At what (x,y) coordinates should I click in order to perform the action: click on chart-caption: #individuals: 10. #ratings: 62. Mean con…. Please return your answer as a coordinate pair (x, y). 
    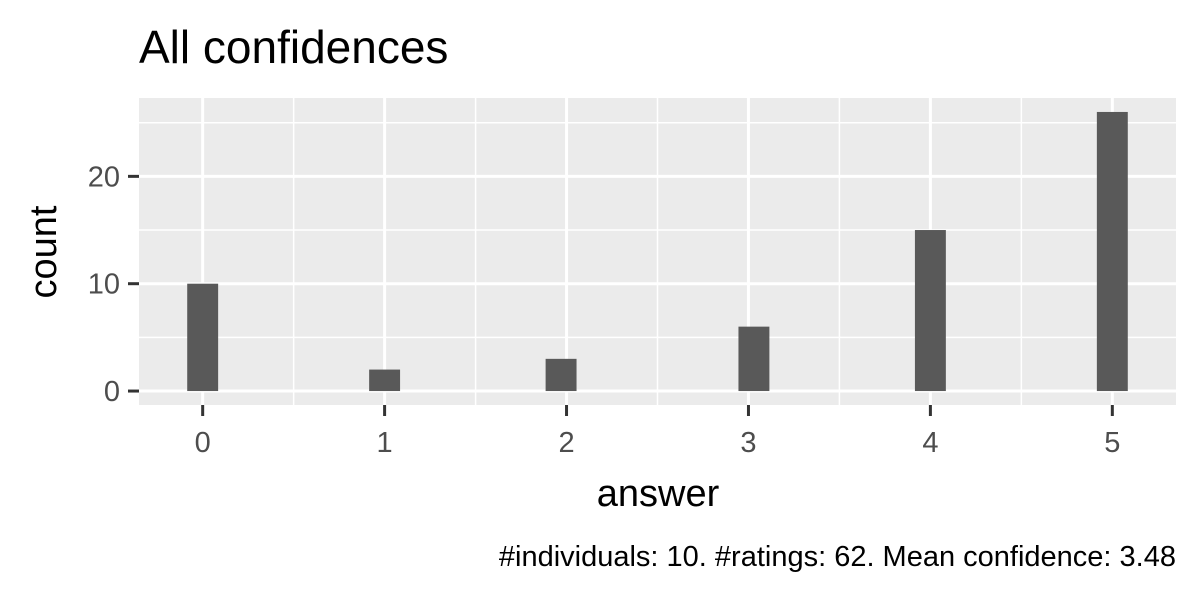
    Looking at the image, I should click on (837, 557).